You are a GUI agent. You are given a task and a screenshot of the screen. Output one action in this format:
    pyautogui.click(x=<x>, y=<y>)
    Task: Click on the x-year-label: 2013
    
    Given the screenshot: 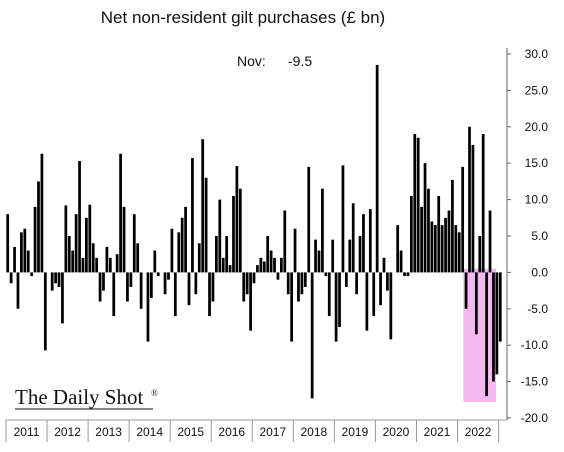 What is the action you would take?
    pyautogui.click(x=108, y=432)
    